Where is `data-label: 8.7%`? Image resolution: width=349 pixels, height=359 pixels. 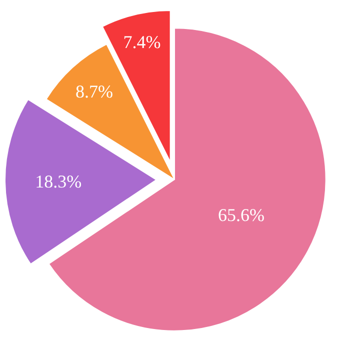
data-label: 8.7% is located at coordinates (95, 91).